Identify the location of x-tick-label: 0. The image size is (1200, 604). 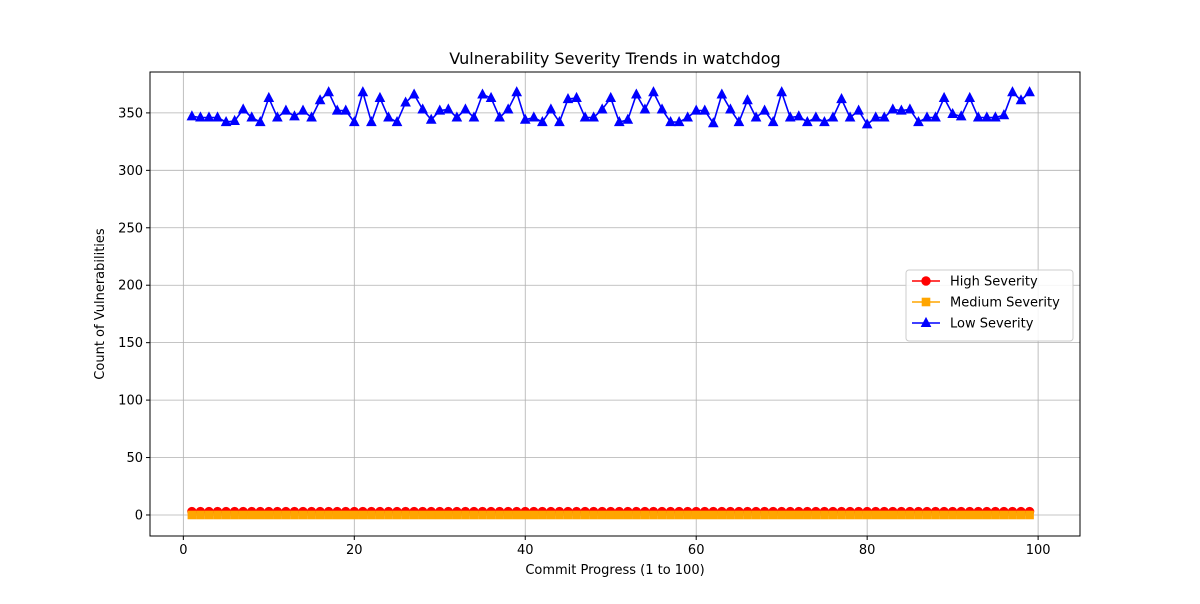
(183, 550).